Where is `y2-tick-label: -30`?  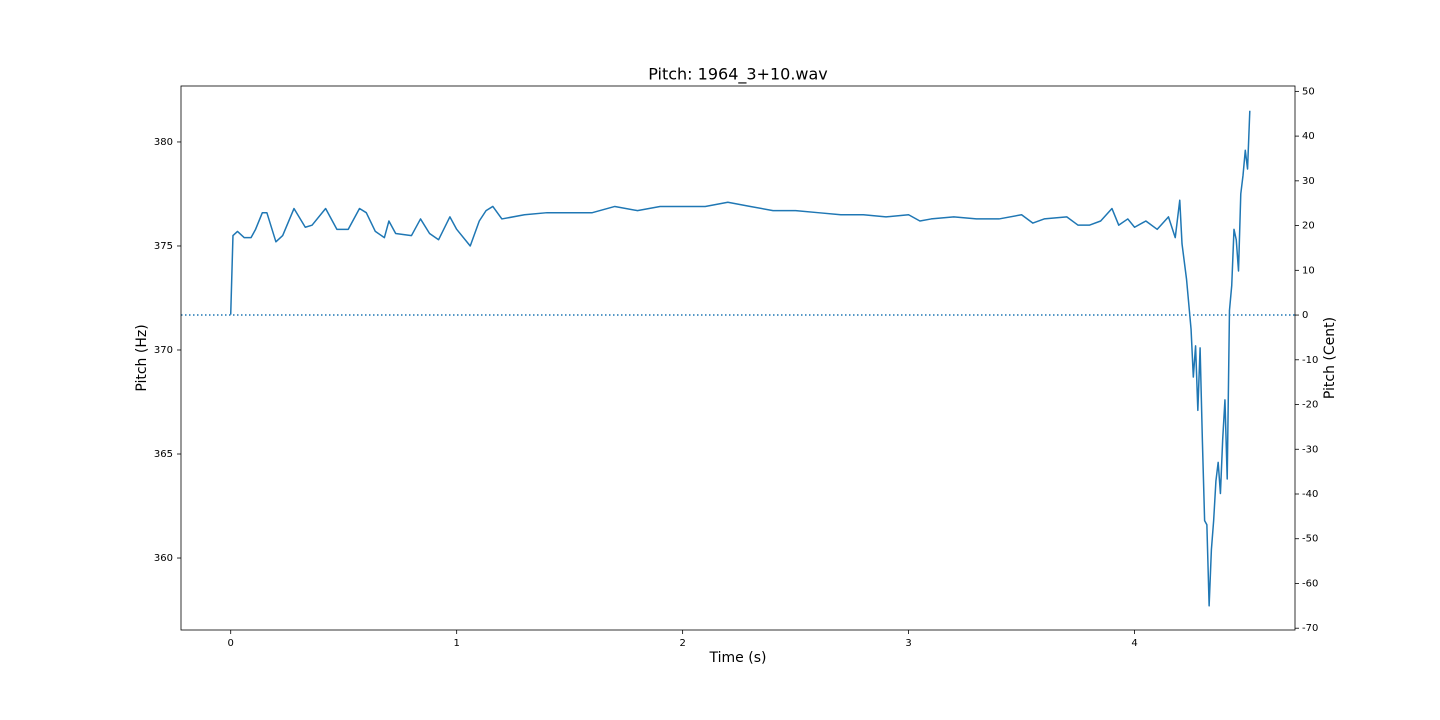 y2-tick-label: -30 is located at coordinates (1310, 449).